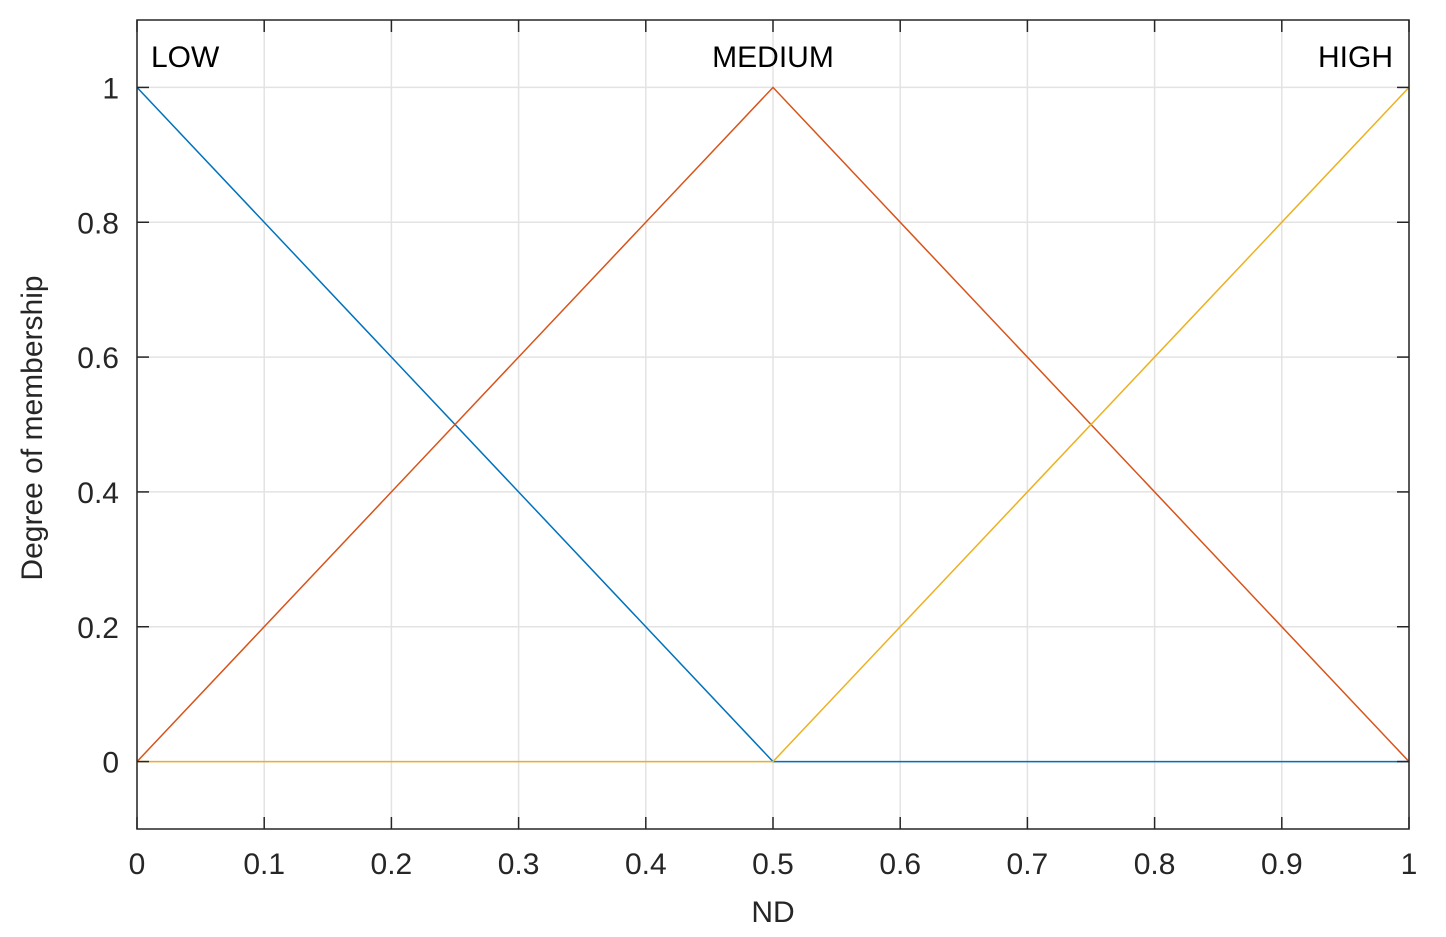  What do you see at coordinates (1155, 864) in the screenshot?
I see `x-tick-label: 0.8` at bounding box center [1155, 864].